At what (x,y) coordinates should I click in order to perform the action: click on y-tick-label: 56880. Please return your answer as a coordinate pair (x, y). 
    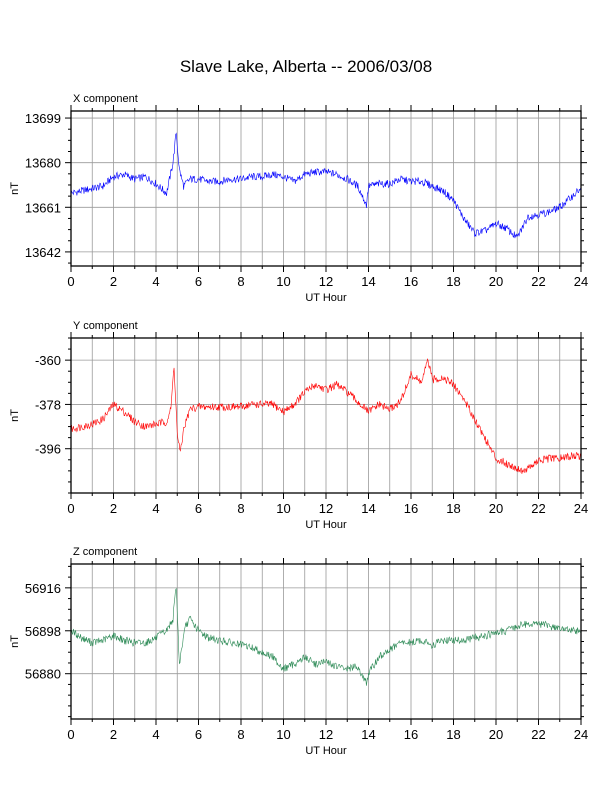
    Looking at the image, I should click on (43, 674).